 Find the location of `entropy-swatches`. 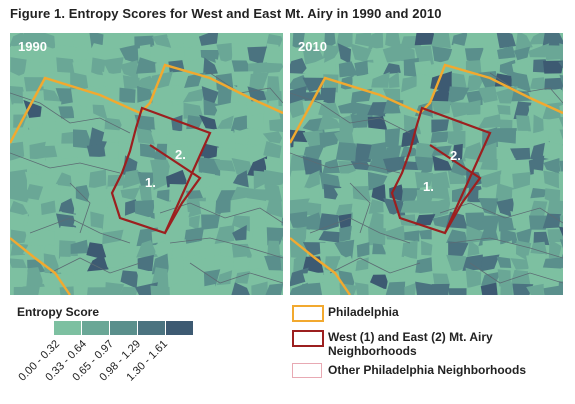

entropy-swatches is located at coordinates (123, 328).